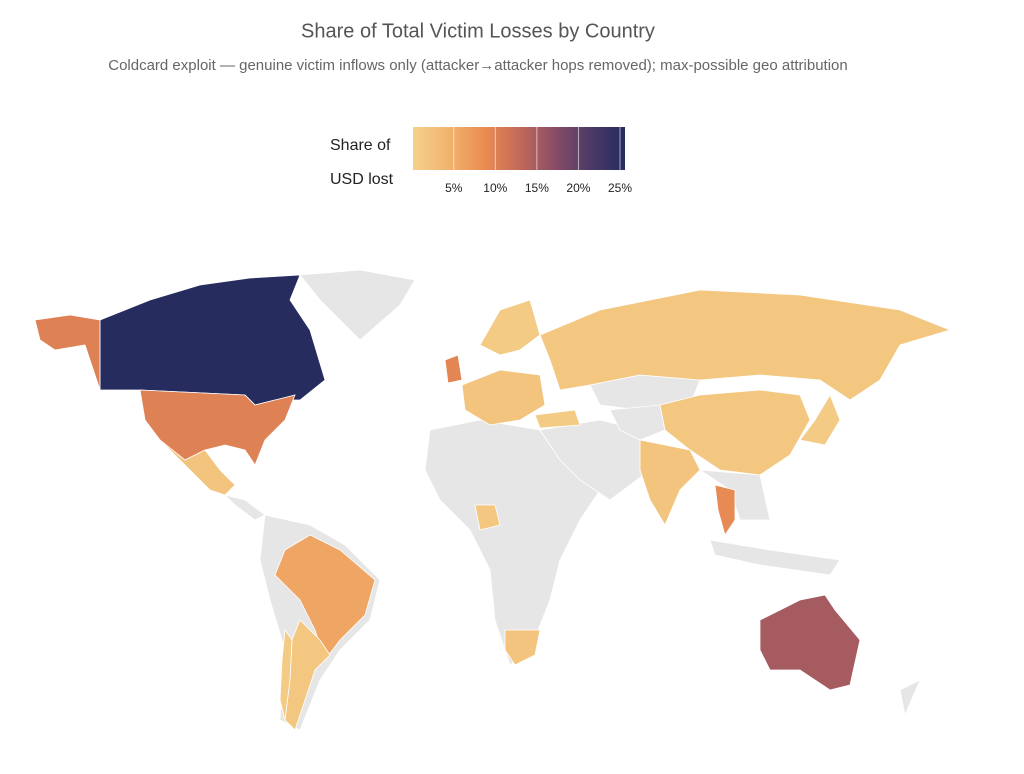 Image resolution: width=1024 pixels, height=774 pixels. Describe the element at coordinates (519, 148) in the screenshot. I see `colorbar` at that location.